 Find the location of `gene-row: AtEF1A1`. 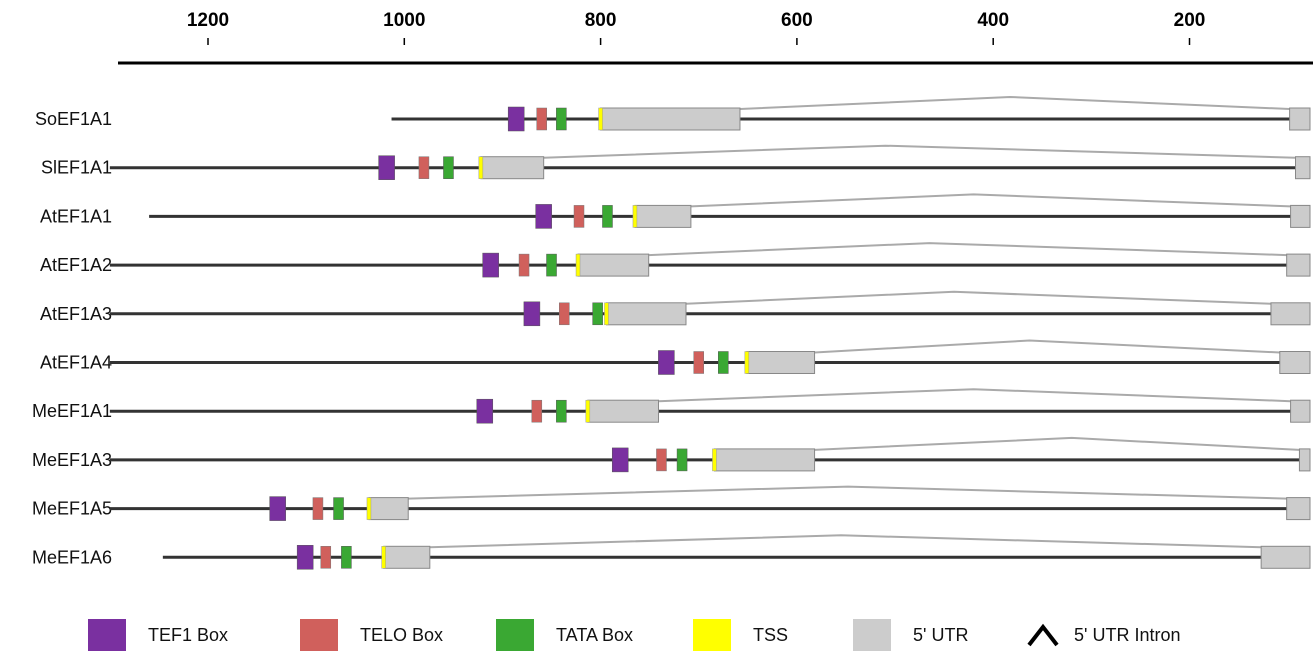

gene-row: AtEF1A1 is located at coordinates (675, 211).